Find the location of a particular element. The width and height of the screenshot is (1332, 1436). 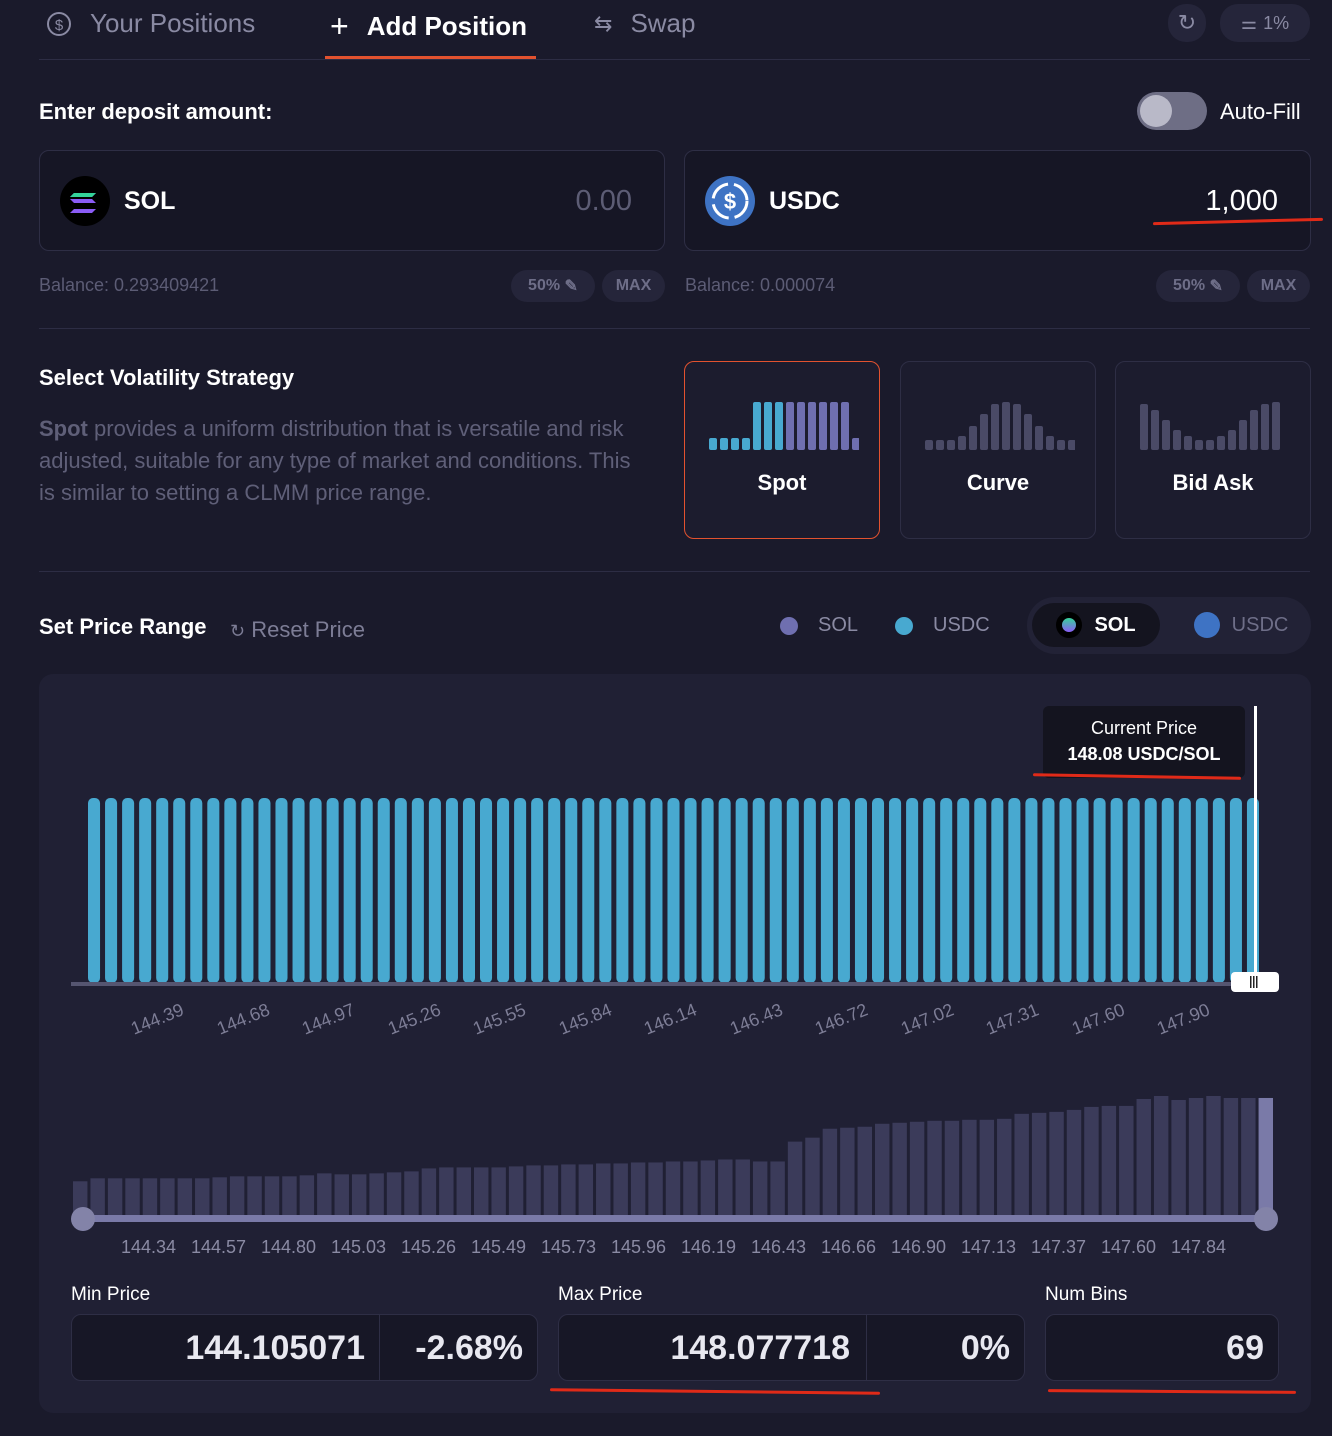

strategy-label: Spot is located at coordinates (782, 482).